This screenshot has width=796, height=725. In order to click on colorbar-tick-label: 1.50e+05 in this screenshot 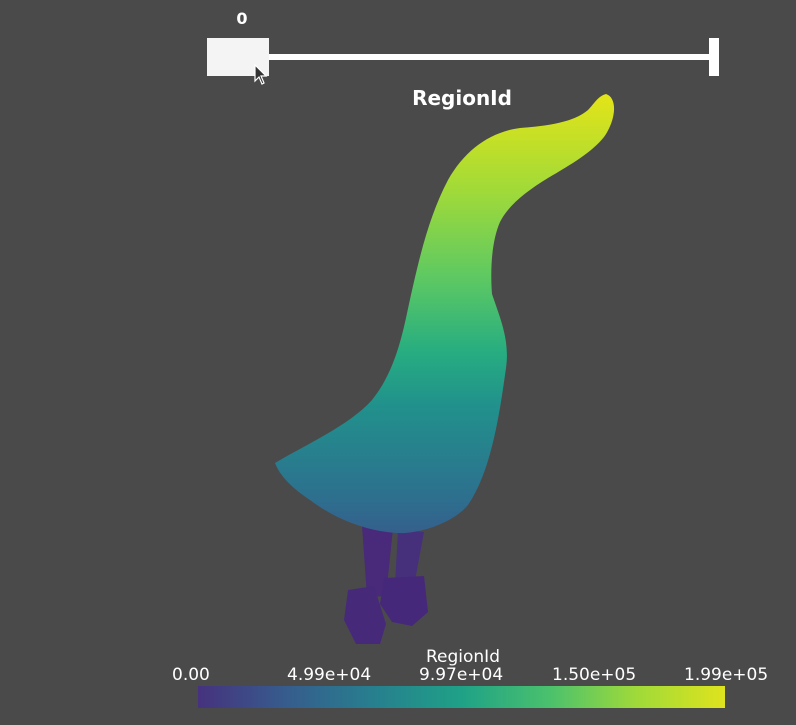, I will do `click(594, 675)`.